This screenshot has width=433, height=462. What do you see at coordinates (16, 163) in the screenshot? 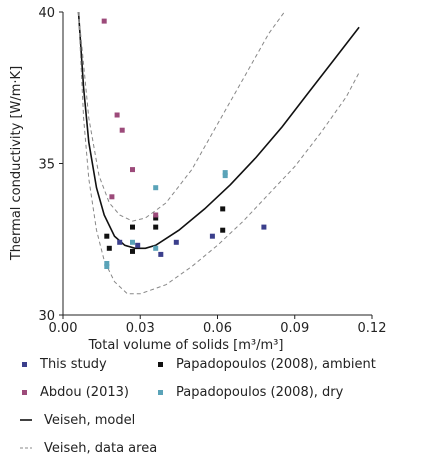
I see `y-axis-title: Thermal conductivity [W/m·K]` at bounding box center [16, 163].